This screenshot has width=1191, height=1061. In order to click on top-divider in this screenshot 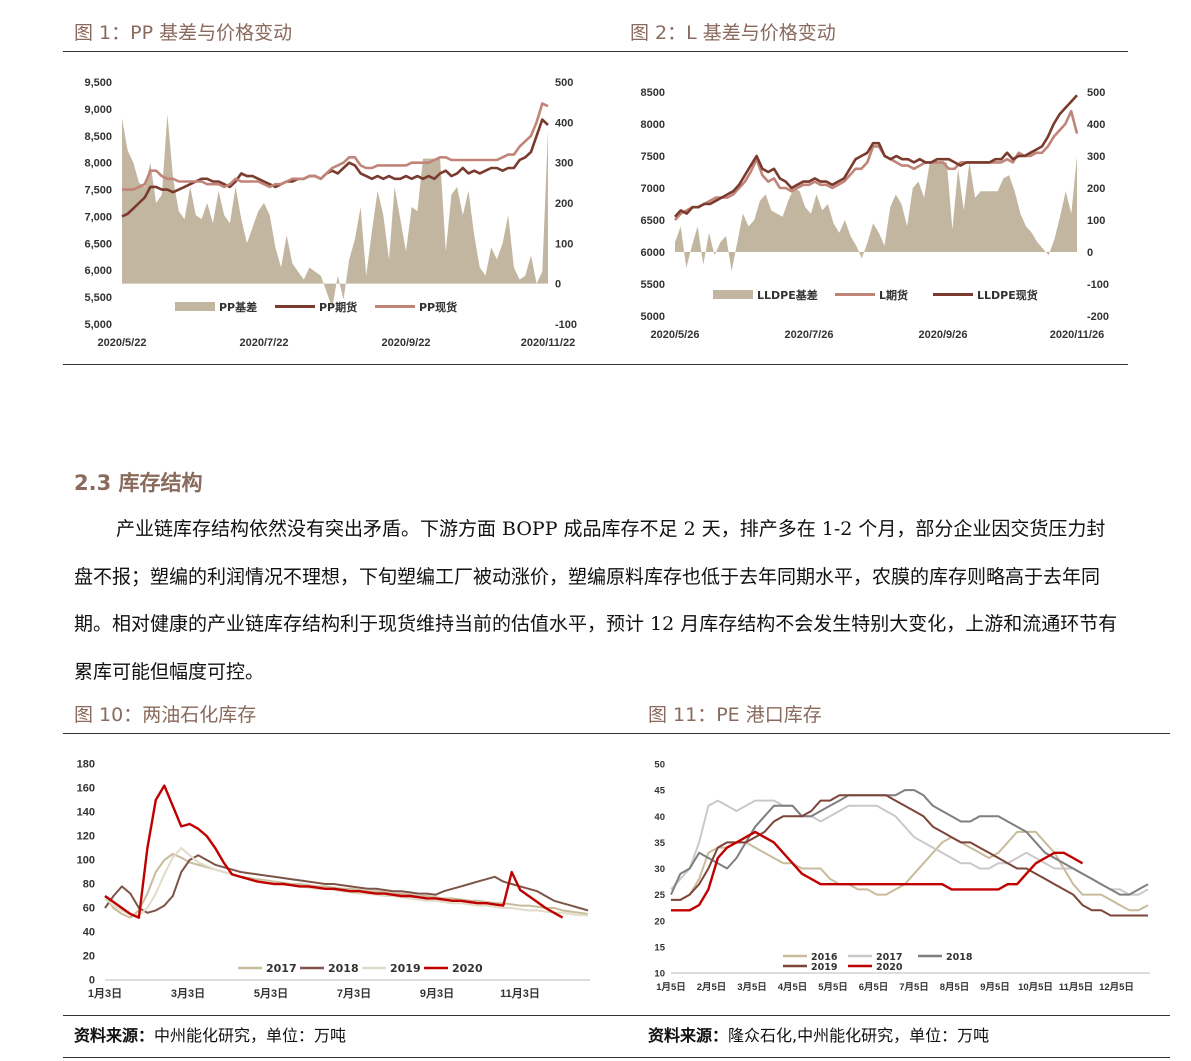, I will do `click(595, 51)`.